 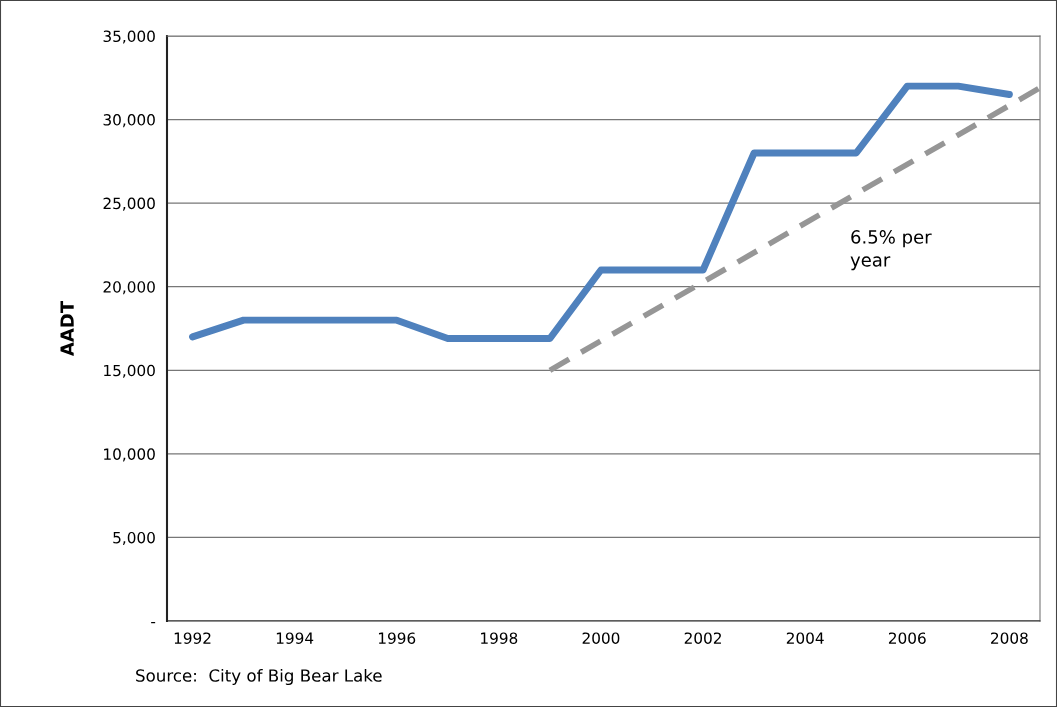 I want to click on x-tick-label: 2006, so click(x=907, y=638).